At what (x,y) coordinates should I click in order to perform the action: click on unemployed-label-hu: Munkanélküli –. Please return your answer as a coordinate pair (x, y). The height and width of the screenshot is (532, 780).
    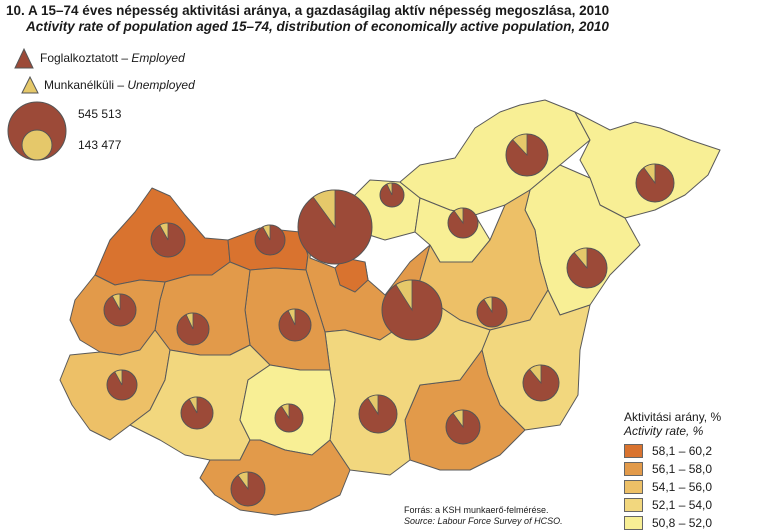
    Looking at the image, I should click on (84, 85).